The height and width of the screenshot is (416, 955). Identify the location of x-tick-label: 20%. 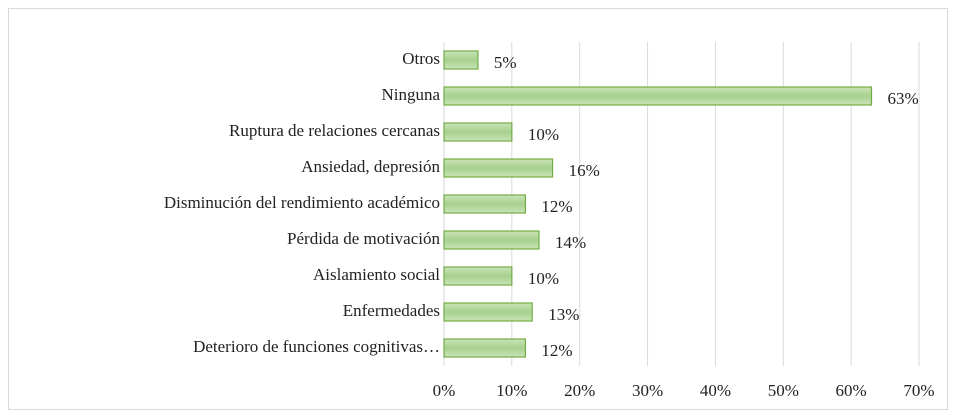
(579, 390).